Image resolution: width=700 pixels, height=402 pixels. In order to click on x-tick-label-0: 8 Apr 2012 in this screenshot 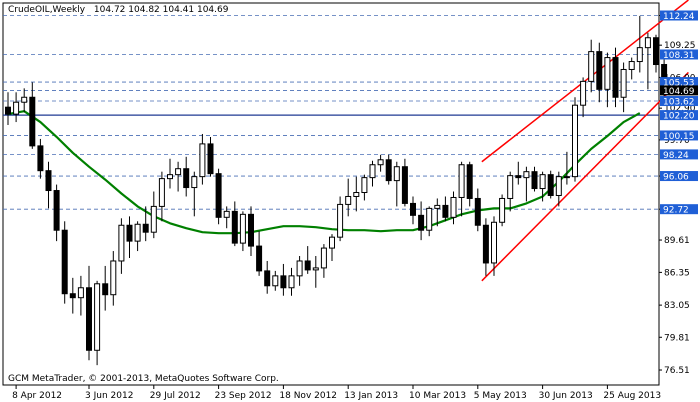, I will do `click(37, 396)`.